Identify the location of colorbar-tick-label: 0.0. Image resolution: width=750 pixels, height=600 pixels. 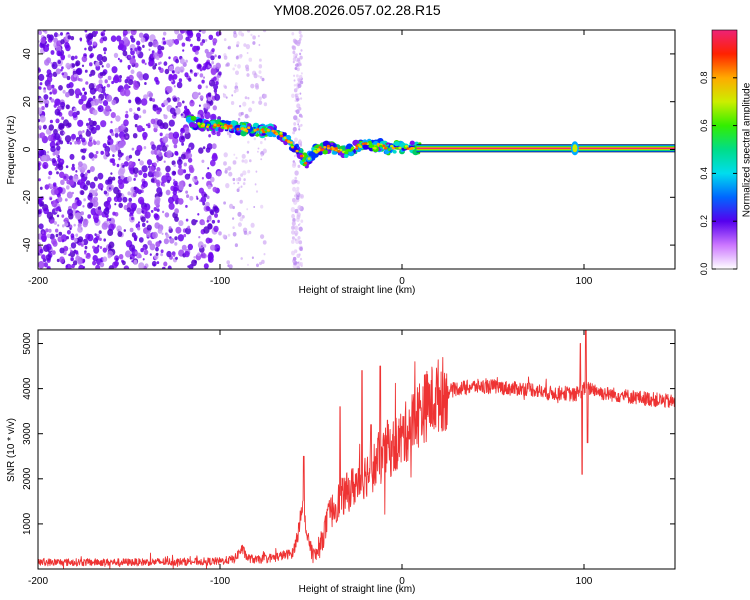
(704, 269).